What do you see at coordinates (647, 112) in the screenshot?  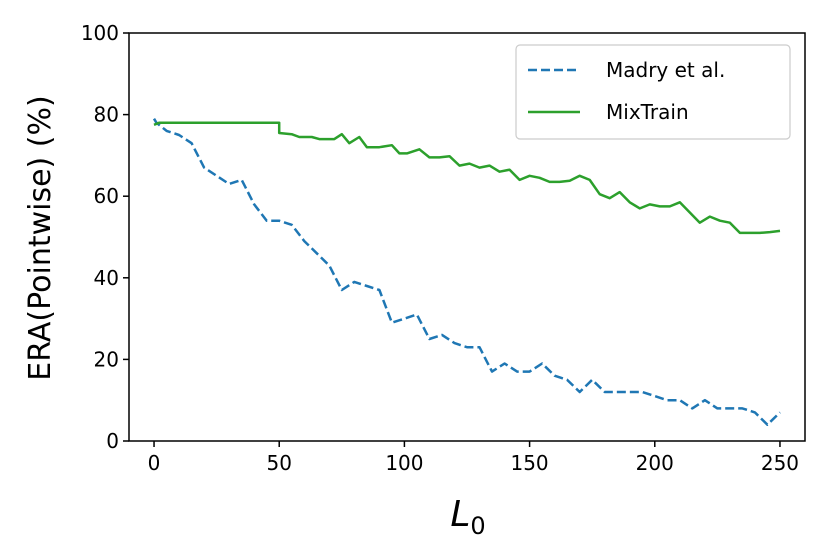 I see `legend-label-mixtrain: MixTrain` at bounding box center [647, 112].